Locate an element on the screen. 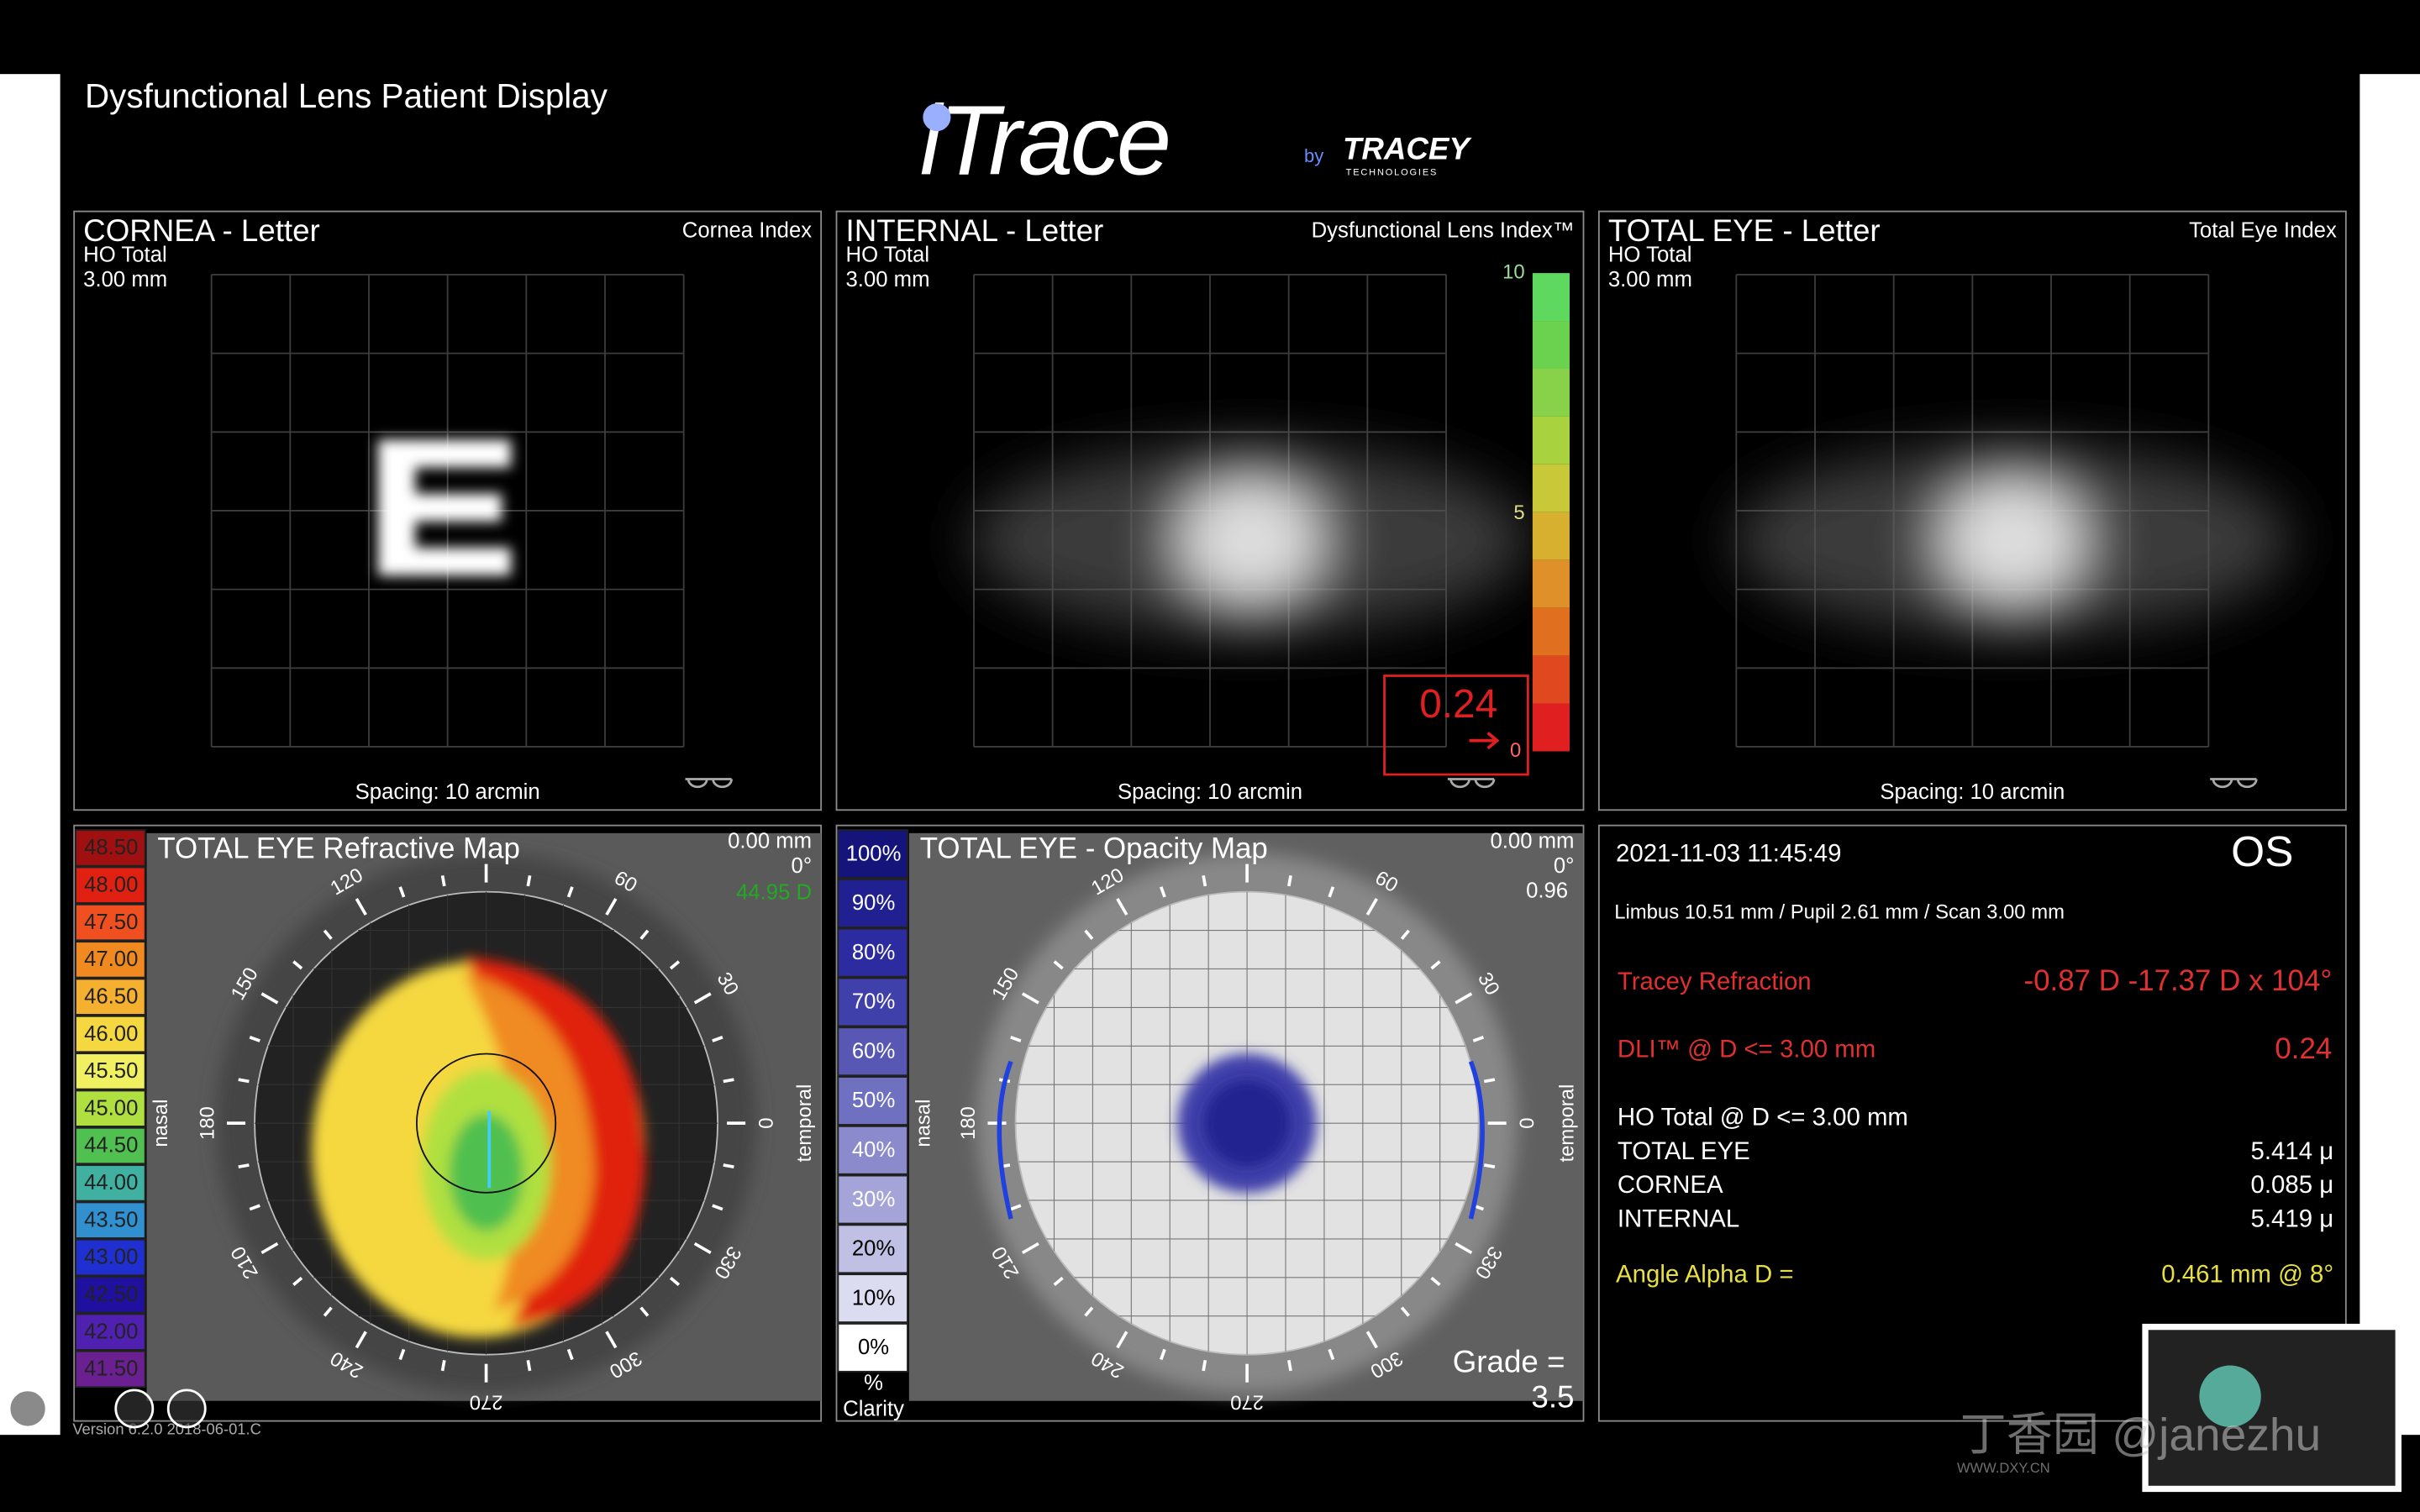 The image size is (2420, 1512). watermark: 丁香园 @janezhu is located at coordinates (2141, 1434).